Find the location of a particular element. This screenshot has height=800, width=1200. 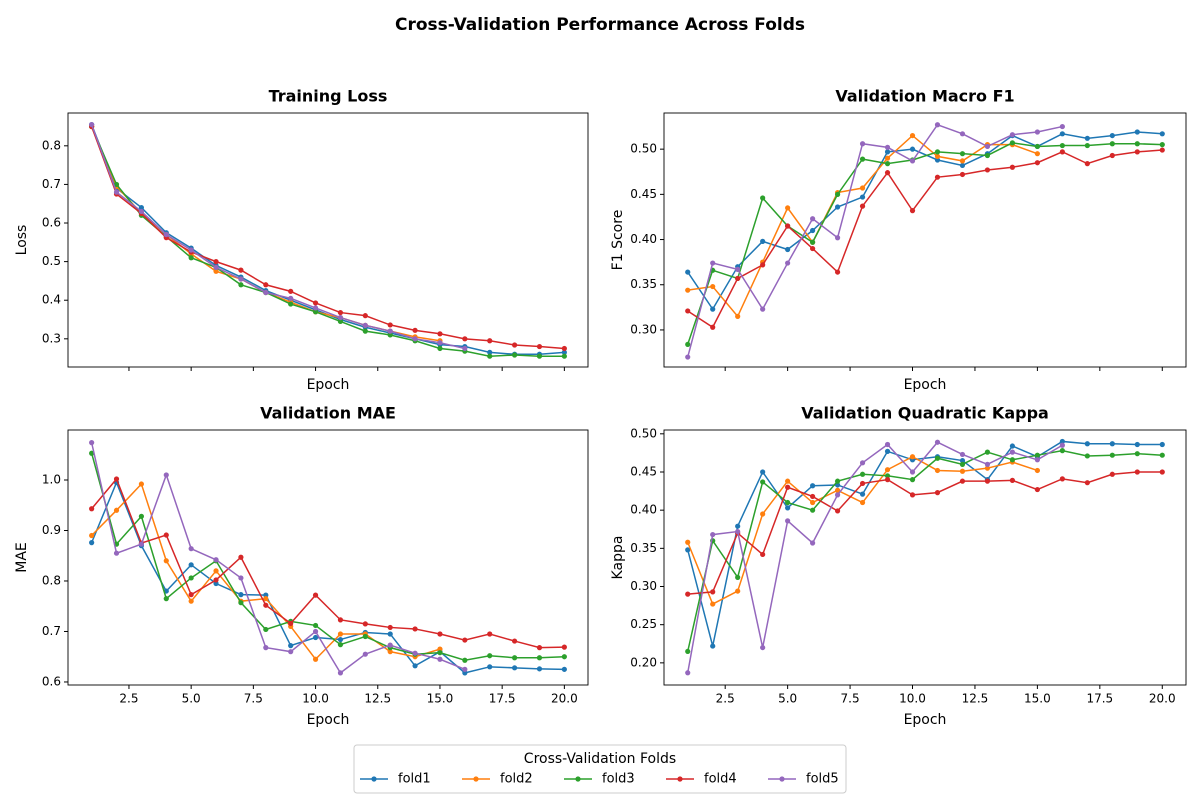

y-tick-label: 0.35 is located at coordinates (643, 284).